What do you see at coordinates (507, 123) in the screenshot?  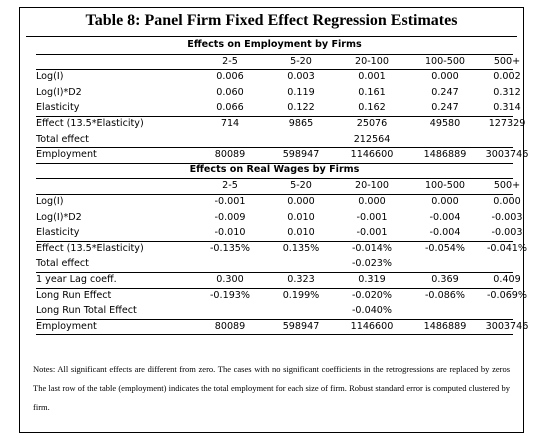 I see `cell: 127329` at bounding box center [507, 123].